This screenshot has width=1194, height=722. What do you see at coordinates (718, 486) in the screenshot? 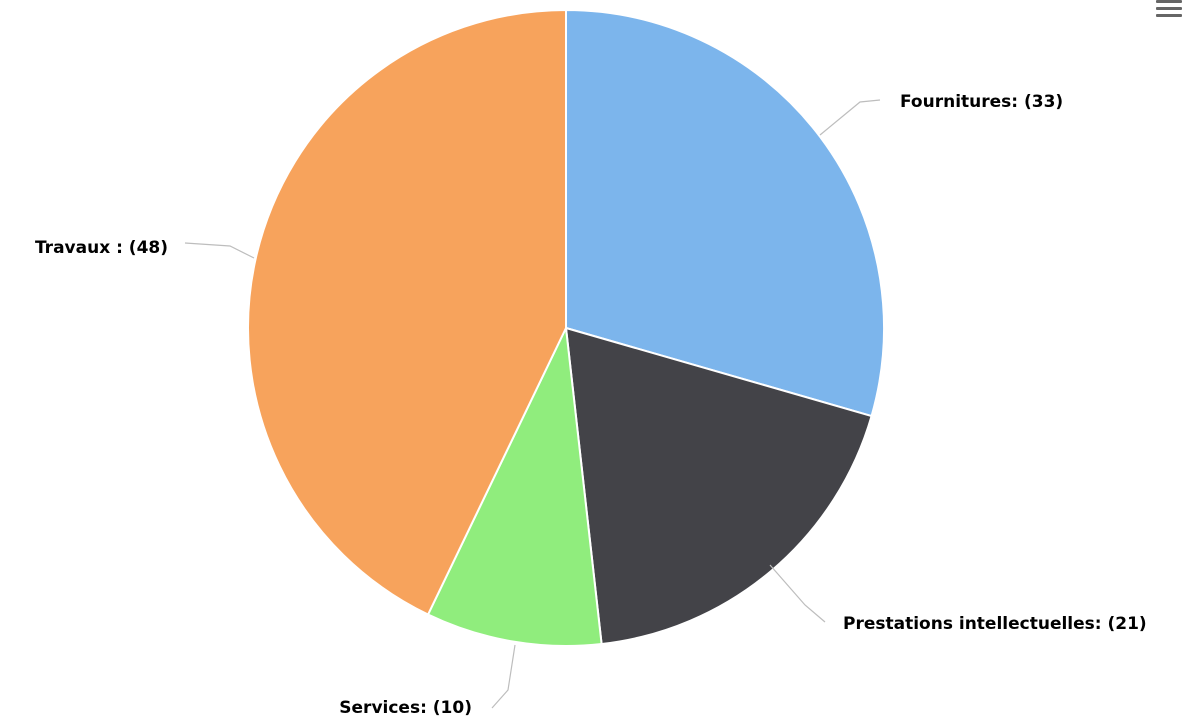
I see `pie-slice-prestations-intellectuelles` at bounding box center [718, 486].